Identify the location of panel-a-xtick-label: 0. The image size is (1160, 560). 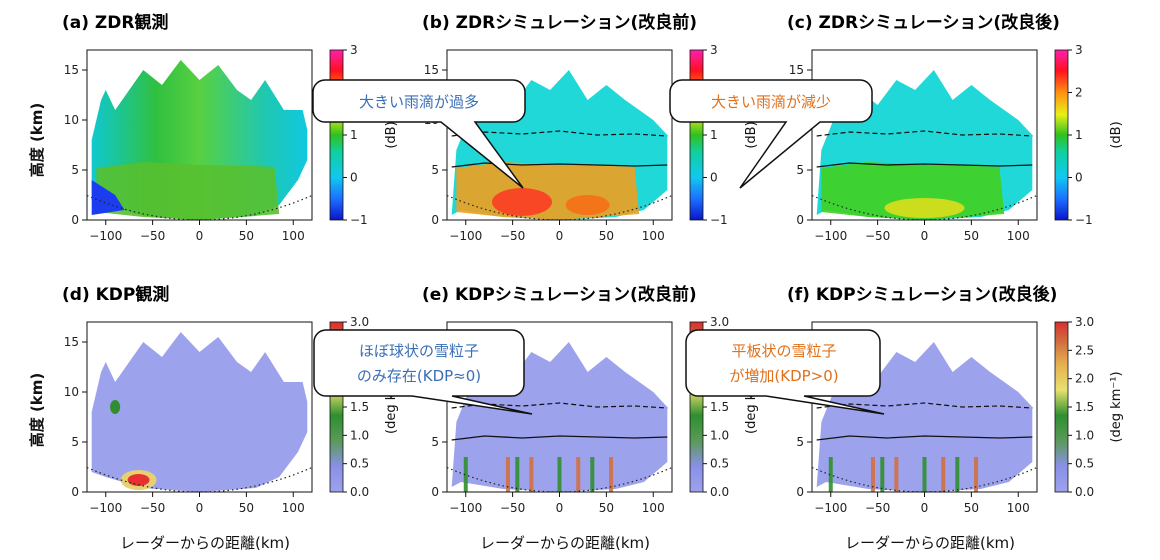
(200, 236).